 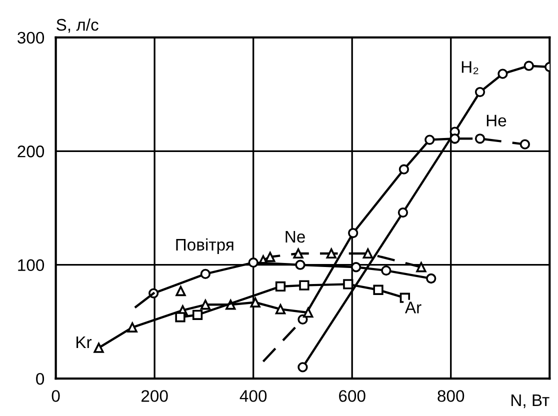 What do you see at coordinates (31, 38) in the screenshot?
I see `y-tick-label: 300` at bounding box center [31, 38].